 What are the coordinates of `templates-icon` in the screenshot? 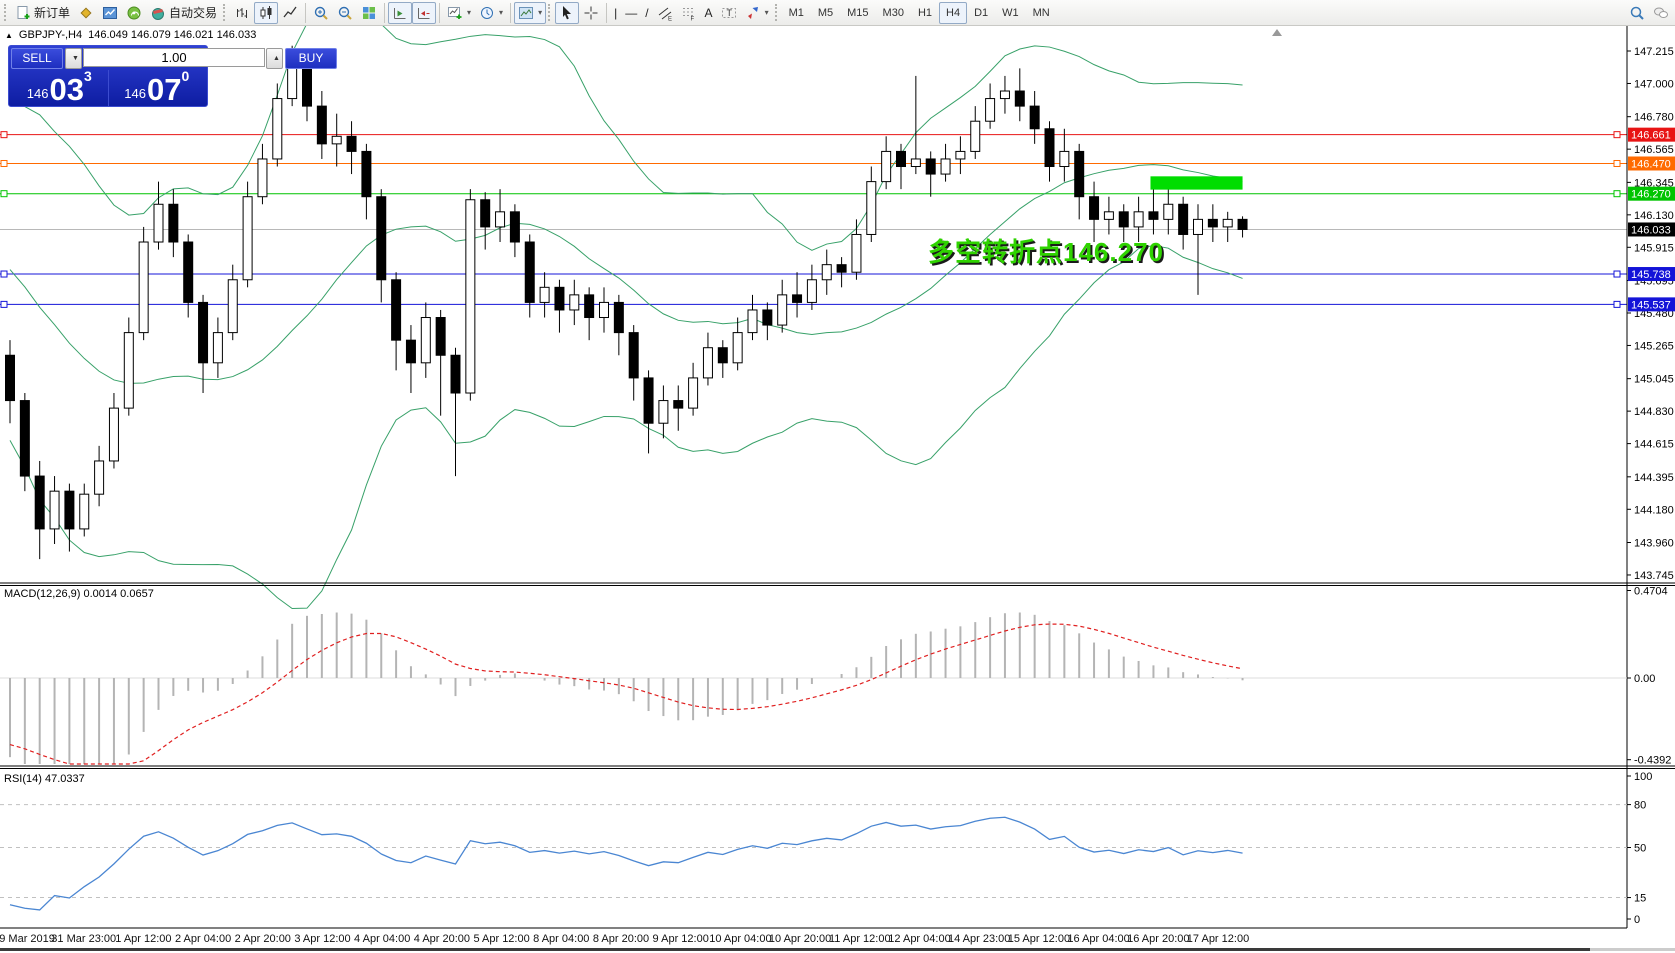 It's located at (526, 12).